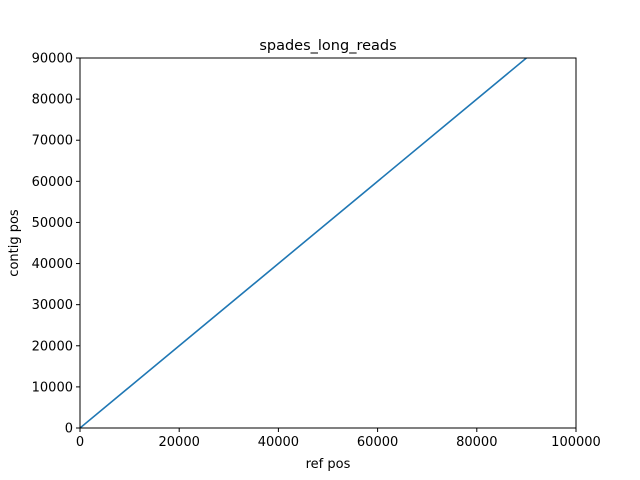  What do you see at coordinates (52, 223) in the screenshot?
I see `y-tick-label: 50000` at bounding box center [52, 223].